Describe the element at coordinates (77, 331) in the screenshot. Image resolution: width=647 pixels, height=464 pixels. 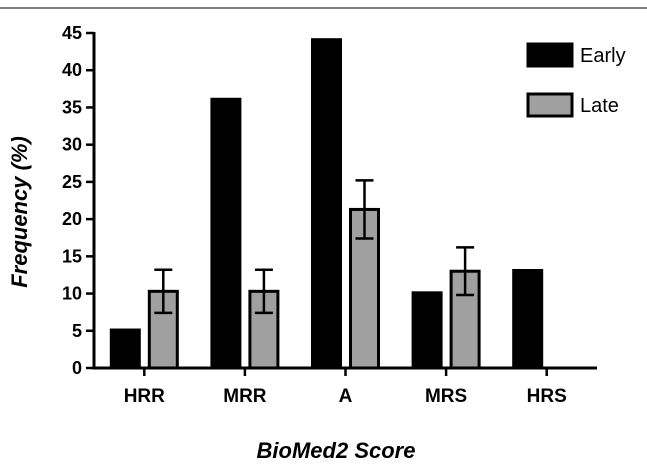
I see `y-tick-label: 5` at that location.